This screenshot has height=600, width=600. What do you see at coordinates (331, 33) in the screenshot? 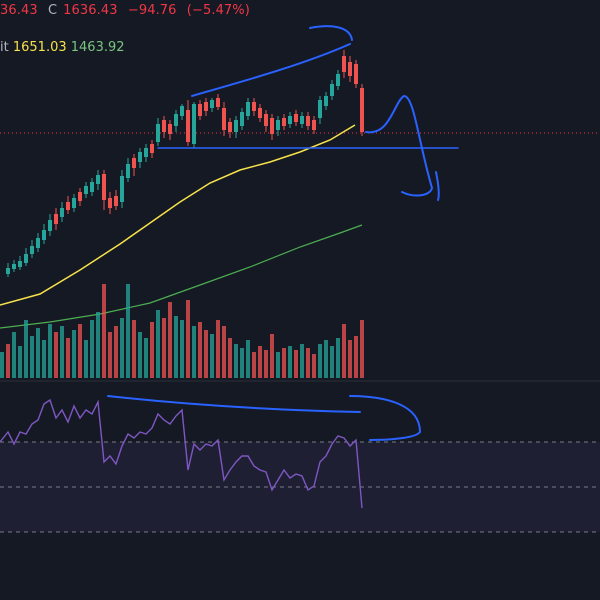
I see `arc-top` at bounding box center [331, 33].